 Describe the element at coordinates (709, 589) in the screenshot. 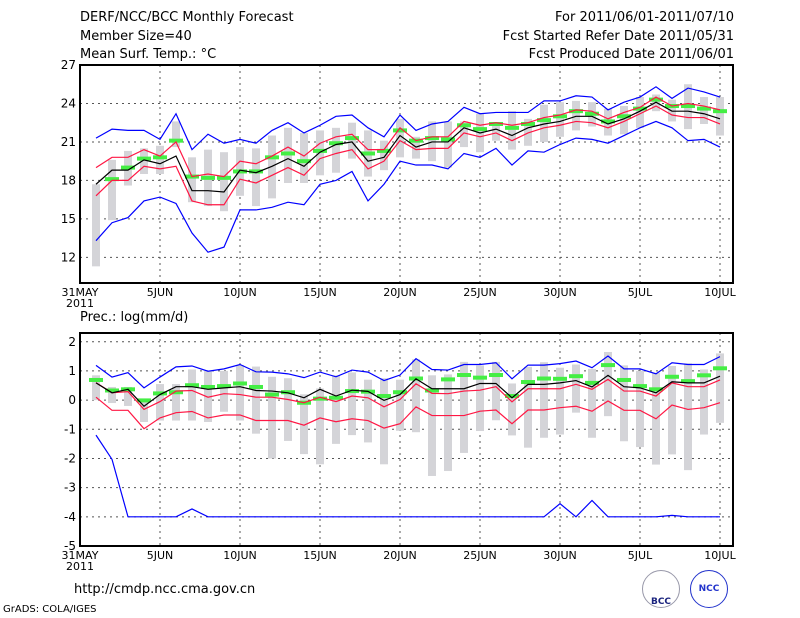

I see `ncc-logo: NCC` at that location.